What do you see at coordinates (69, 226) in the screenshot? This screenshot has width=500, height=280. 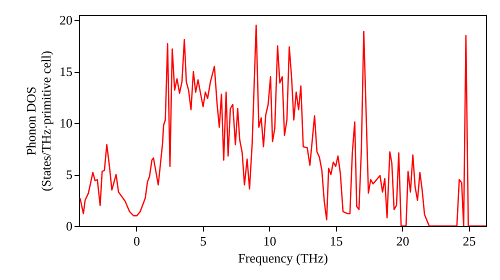 I see `y-tick-label: 0` at bounding box center [69, 226].